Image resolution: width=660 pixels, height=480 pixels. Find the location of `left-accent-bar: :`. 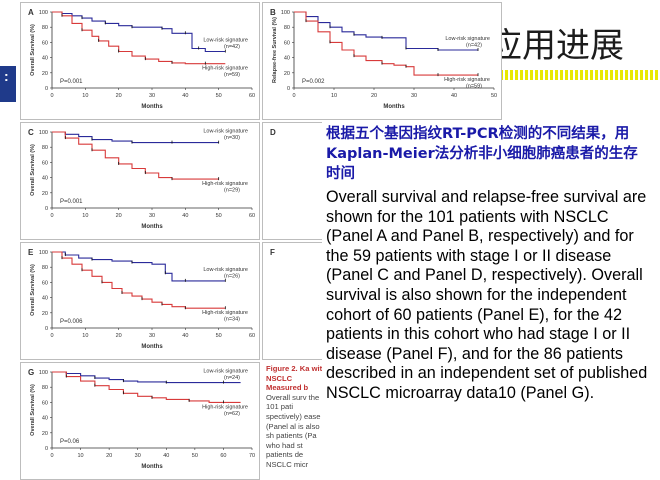

left-accent-bar: : is located at coordinates (8, 84).